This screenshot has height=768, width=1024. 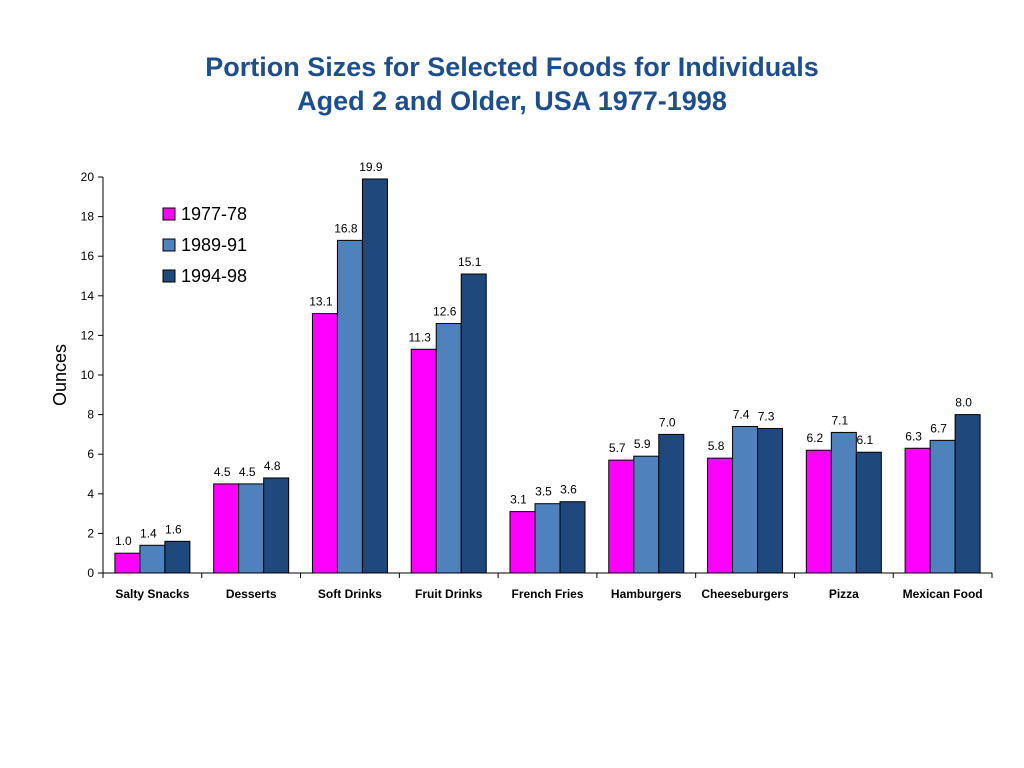 I want to click on data-label: 3.1, so click(x=518, y=500).